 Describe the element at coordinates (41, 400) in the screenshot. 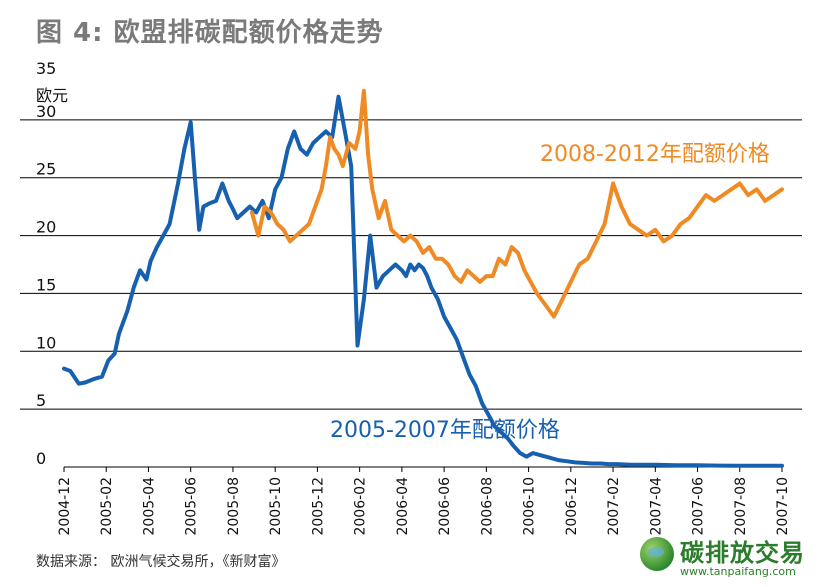

I see `y-tick-label: 5` at that location.